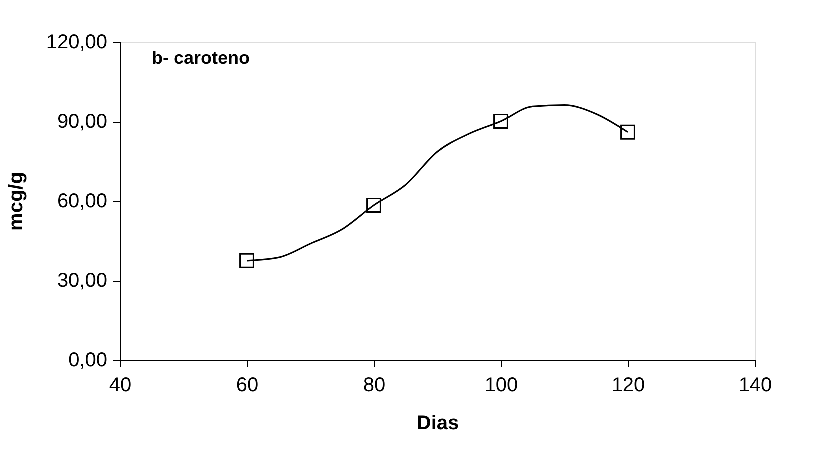 The height and width of the screenshot is (461, 830). I want to click on y-tick-label: 120,00, so click(77, 43).